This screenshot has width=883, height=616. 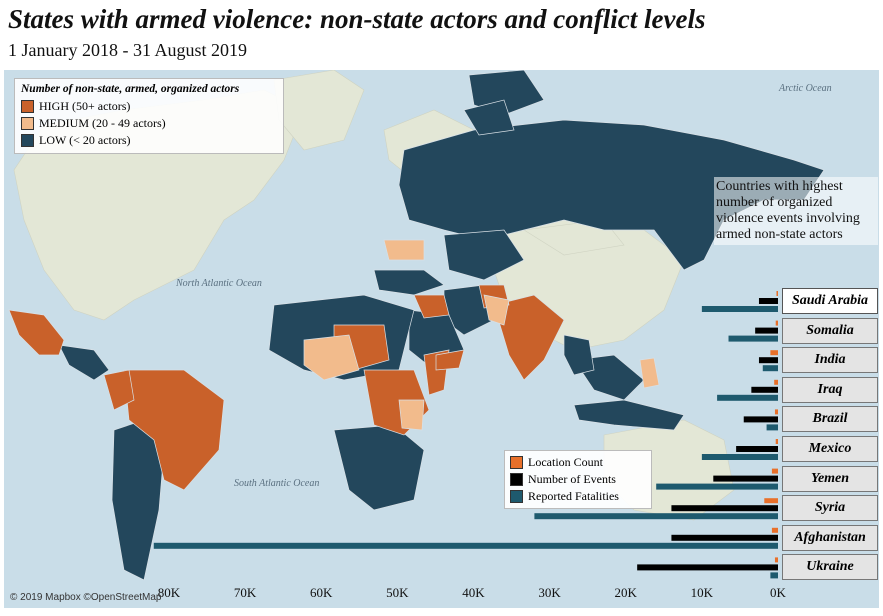 I want to click on country-canada-north, so click(x=489, y=117).